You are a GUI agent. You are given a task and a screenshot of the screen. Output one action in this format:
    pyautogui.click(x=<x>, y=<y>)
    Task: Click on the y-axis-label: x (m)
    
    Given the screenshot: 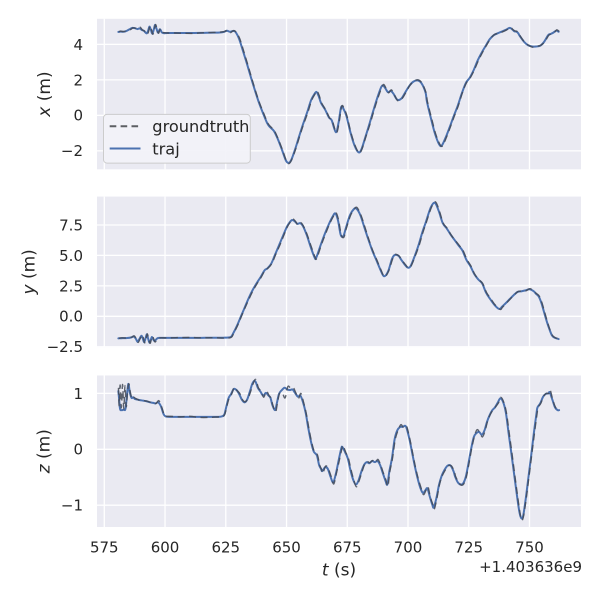 What is the action you would take?
    pyautogui.click(x=45, y=94)
    